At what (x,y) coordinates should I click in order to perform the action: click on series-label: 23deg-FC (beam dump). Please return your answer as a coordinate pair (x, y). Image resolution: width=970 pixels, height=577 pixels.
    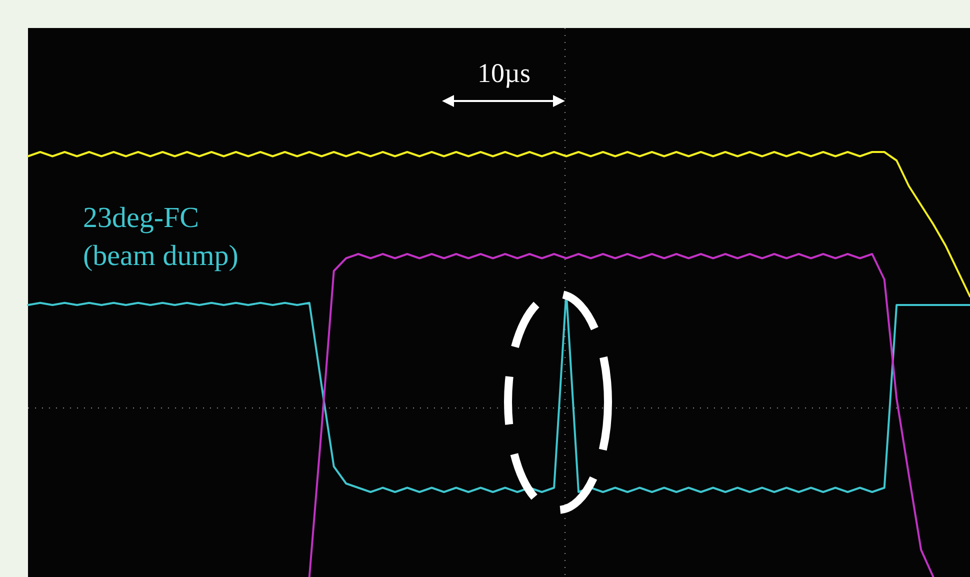
    Looking at the image, I should click on (160, 237).